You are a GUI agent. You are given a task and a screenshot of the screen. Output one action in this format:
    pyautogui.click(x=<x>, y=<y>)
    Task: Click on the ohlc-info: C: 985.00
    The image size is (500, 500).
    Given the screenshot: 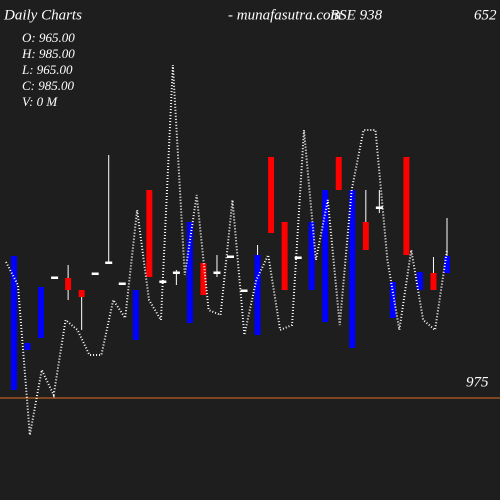 What is the action you would take?
    pyautogui.click(x=48, y=85)
    